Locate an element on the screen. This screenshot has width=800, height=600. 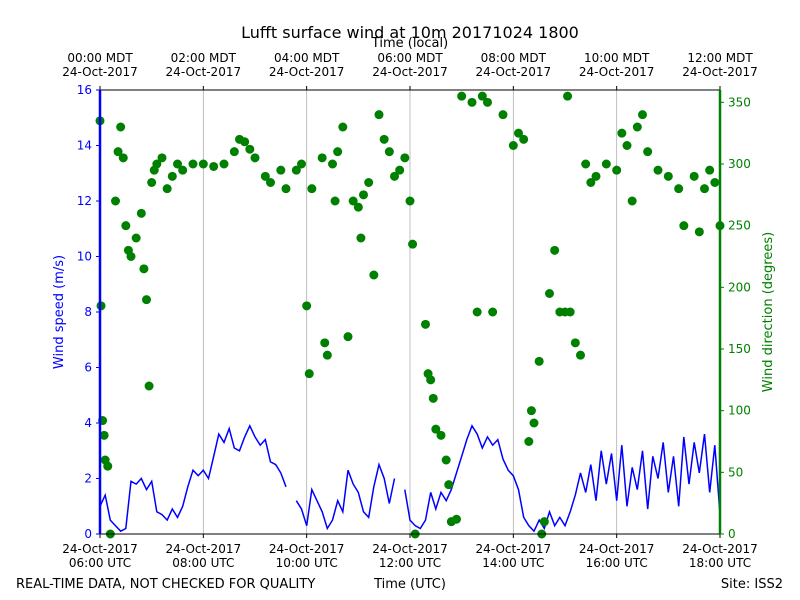
footer-left: REAL-TIME DATA, NOT CHECKED FOR QUALITY is located at coordinates (165, 584).